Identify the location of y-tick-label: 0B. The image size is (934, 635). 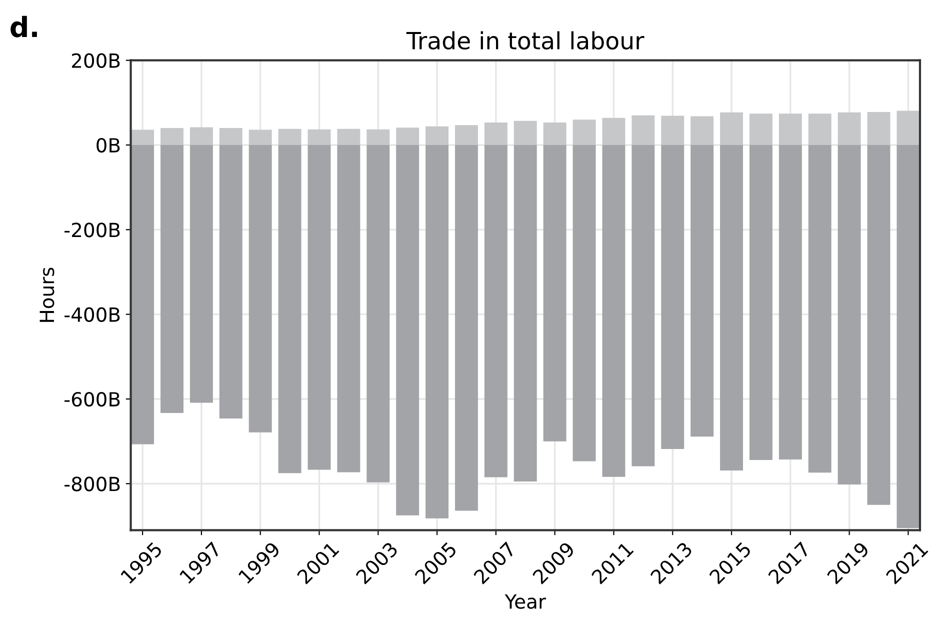
(108, 145).